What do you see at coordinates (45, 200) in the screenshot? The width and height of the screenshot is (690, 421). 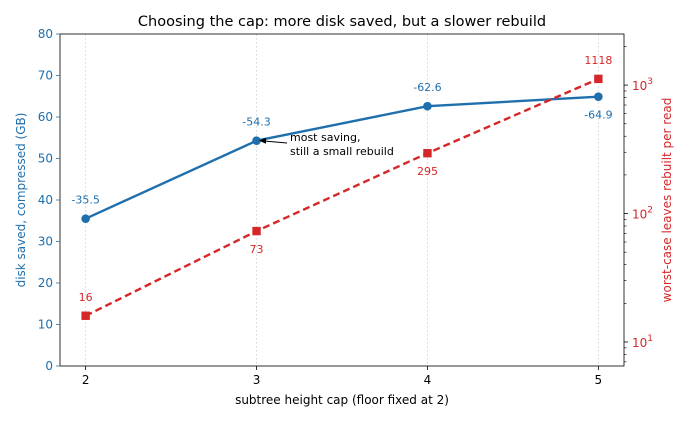 I see `y-left-tick-label-40: 40` at bounding box center [45, 200].